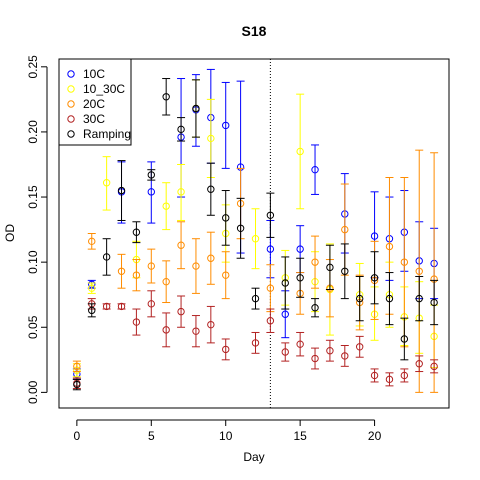 The height and width of the screenshot is (480, 480). What do you see at coordinates (94, 104) in the screenshot?
I see `legend-label: 20C` at bounding box center [94, 104].